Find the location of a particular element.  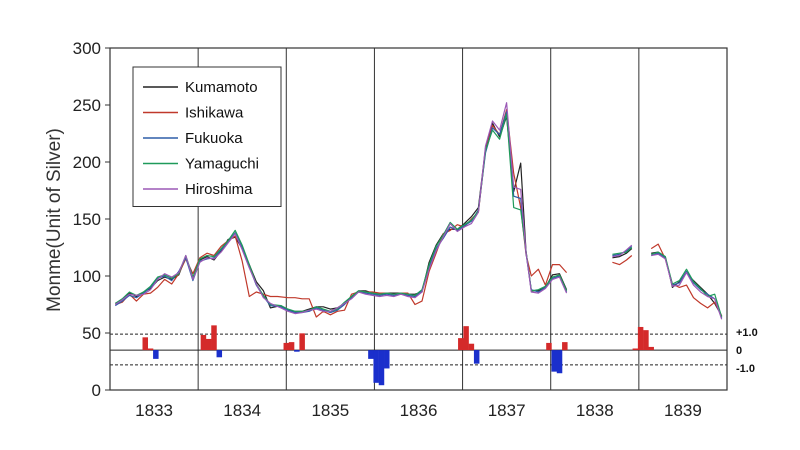

series-line-yamaguchi is located at coordinates (687, 284).